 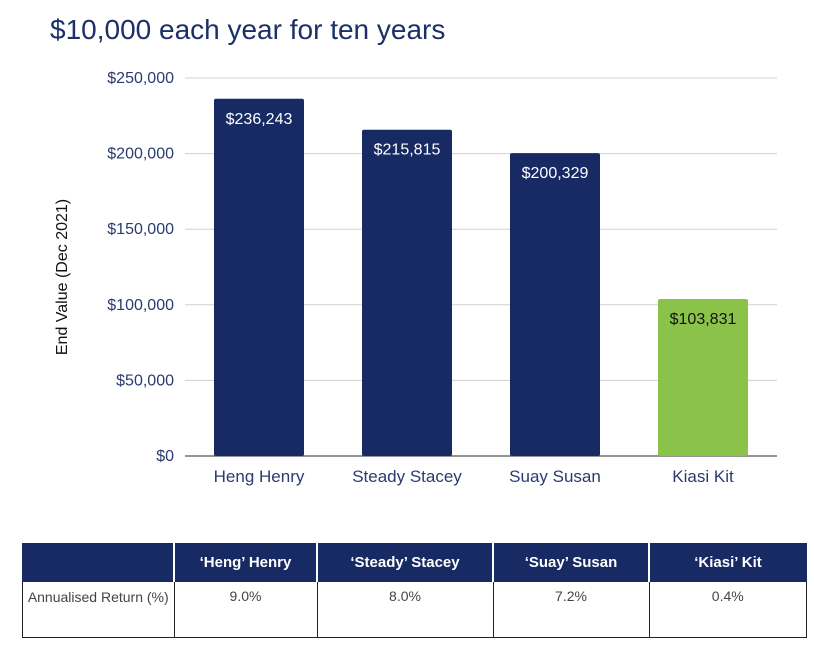 I want to click on bar-data-label: $103,831, so click(x=703, y=319).